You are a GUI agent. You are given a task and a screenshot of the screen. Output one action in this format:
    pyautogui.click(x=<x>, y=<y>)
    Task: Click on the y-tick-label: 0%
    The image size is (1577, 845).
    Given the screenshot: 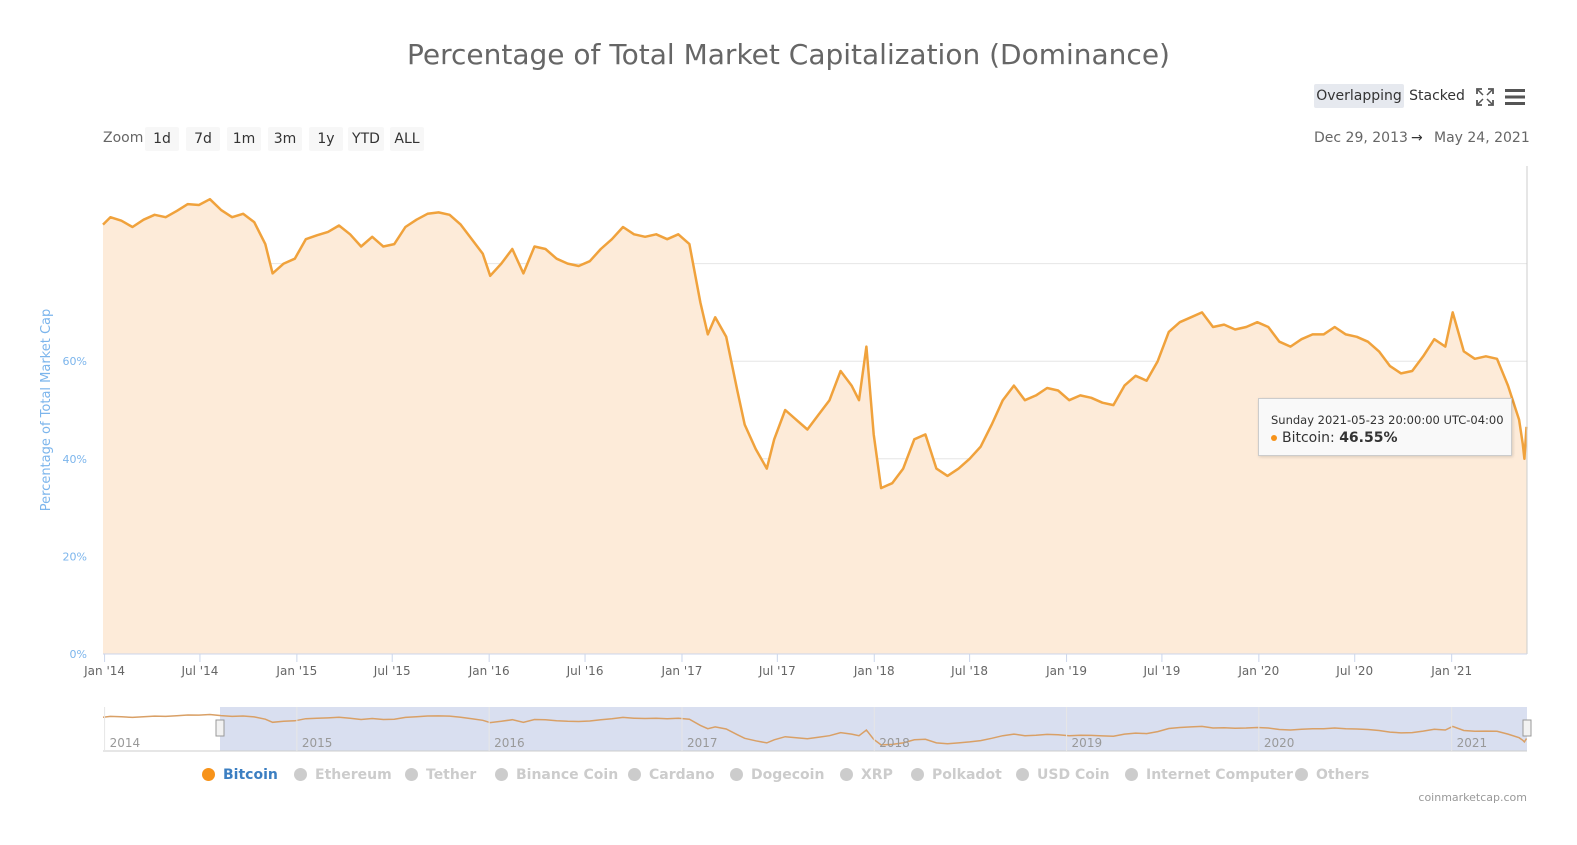 What is the action you would take?
    pyautogui.click(x=78, y=654)
    